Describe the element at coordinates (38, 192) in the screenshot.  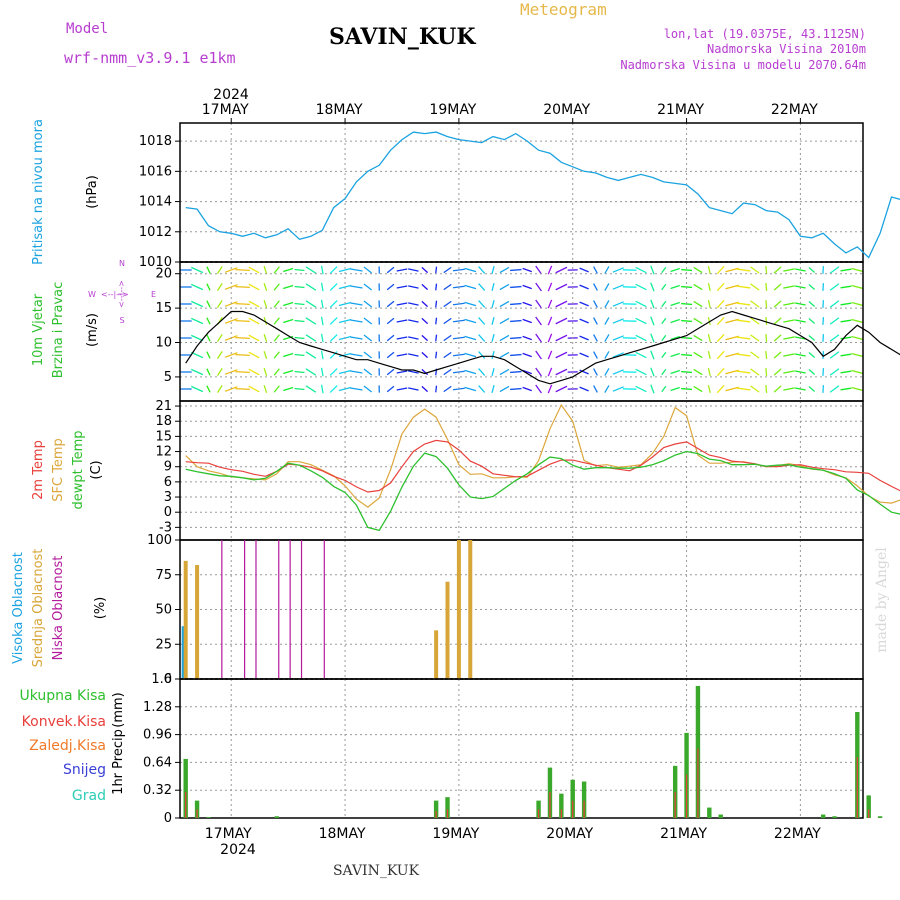
I see `pressure-ylabel-main: Pritisak na nivou mora` at that location.